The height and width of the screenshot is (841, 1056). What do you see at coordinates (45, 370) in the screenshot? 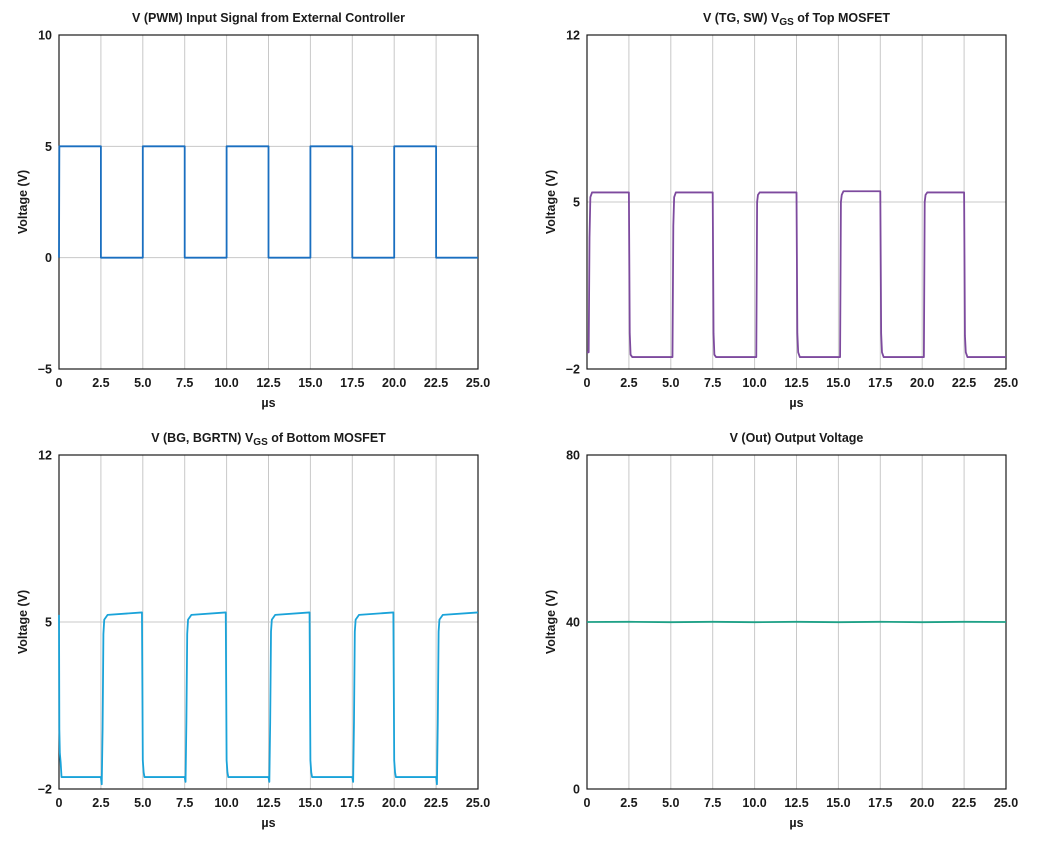
I see `y-tick-label: −5` at bounding box center [45, 370].